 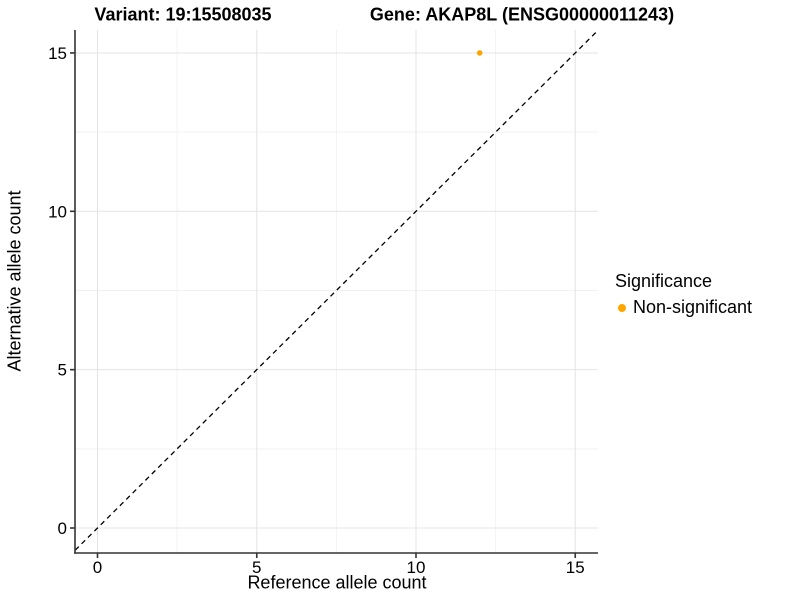 I want to click on plot-title-gene: Gene: AKAP8L (ENSG00000011243), so click(x=522, y=14).